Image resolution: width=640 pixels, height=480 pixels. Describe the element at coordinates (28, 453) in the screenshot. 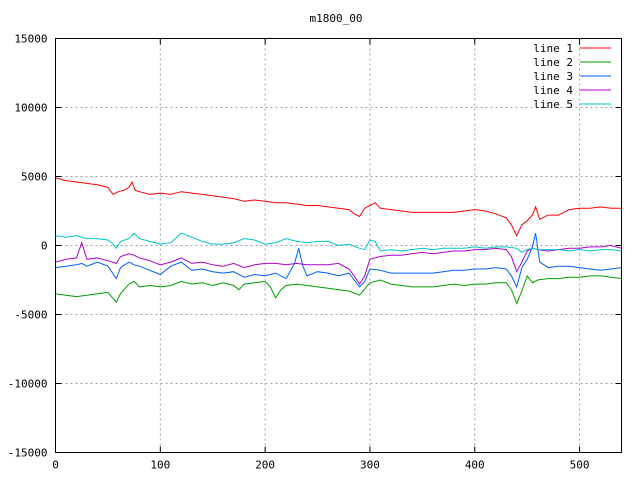

I see `y-tick-label: -15000` at that location.